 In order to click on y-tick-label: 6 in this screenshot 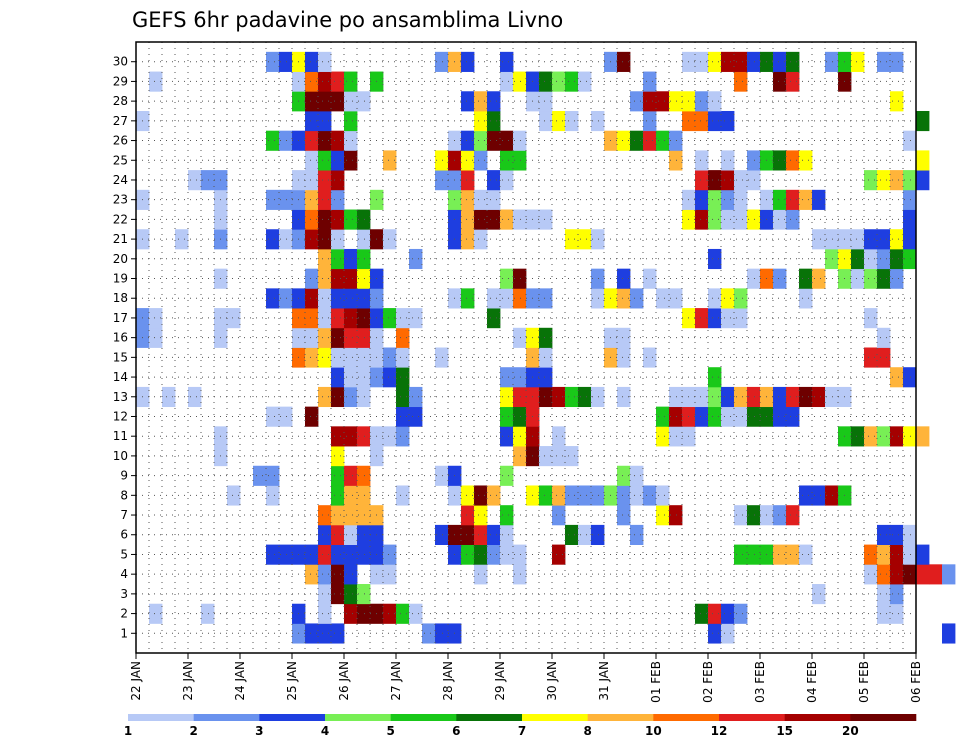, I will do `click(124, 535)`.